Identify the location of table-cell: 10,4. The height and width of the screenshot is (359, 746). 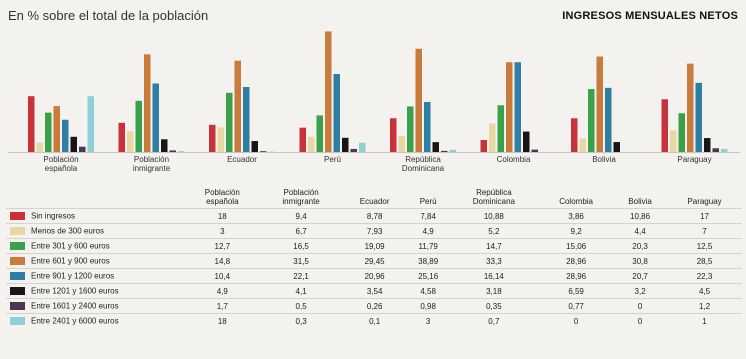
(222, 276).